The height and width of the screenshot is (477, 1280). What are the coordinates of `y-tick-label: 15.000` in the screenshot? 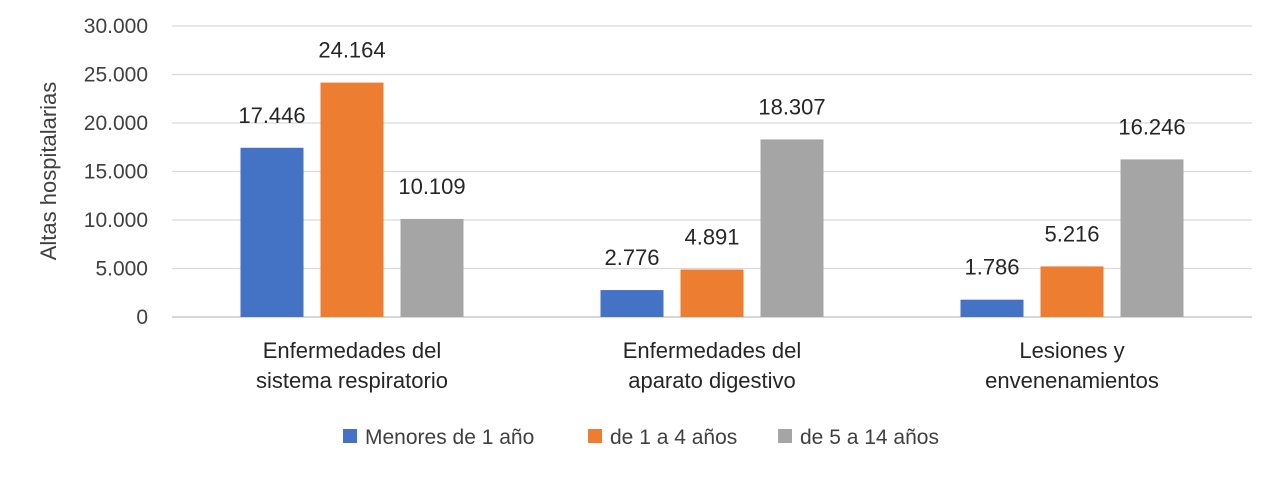 It's located at (116, 172).